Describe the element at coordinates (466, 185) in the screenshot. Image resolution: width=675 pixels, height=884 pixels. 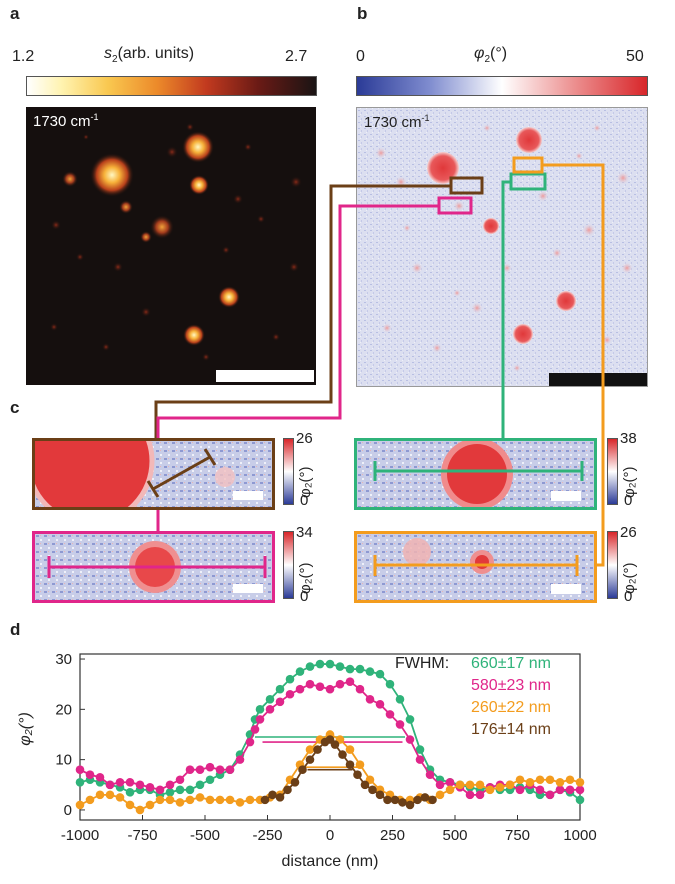
I see `roi-box-brown` at that location.